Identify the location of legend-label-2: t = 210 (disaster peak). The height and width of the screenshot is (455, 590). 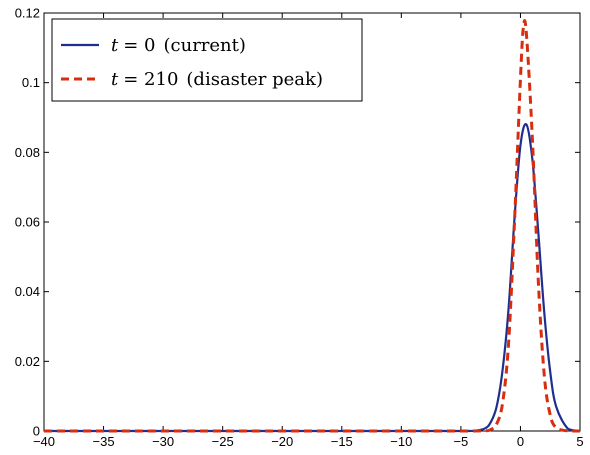
(217, 79).